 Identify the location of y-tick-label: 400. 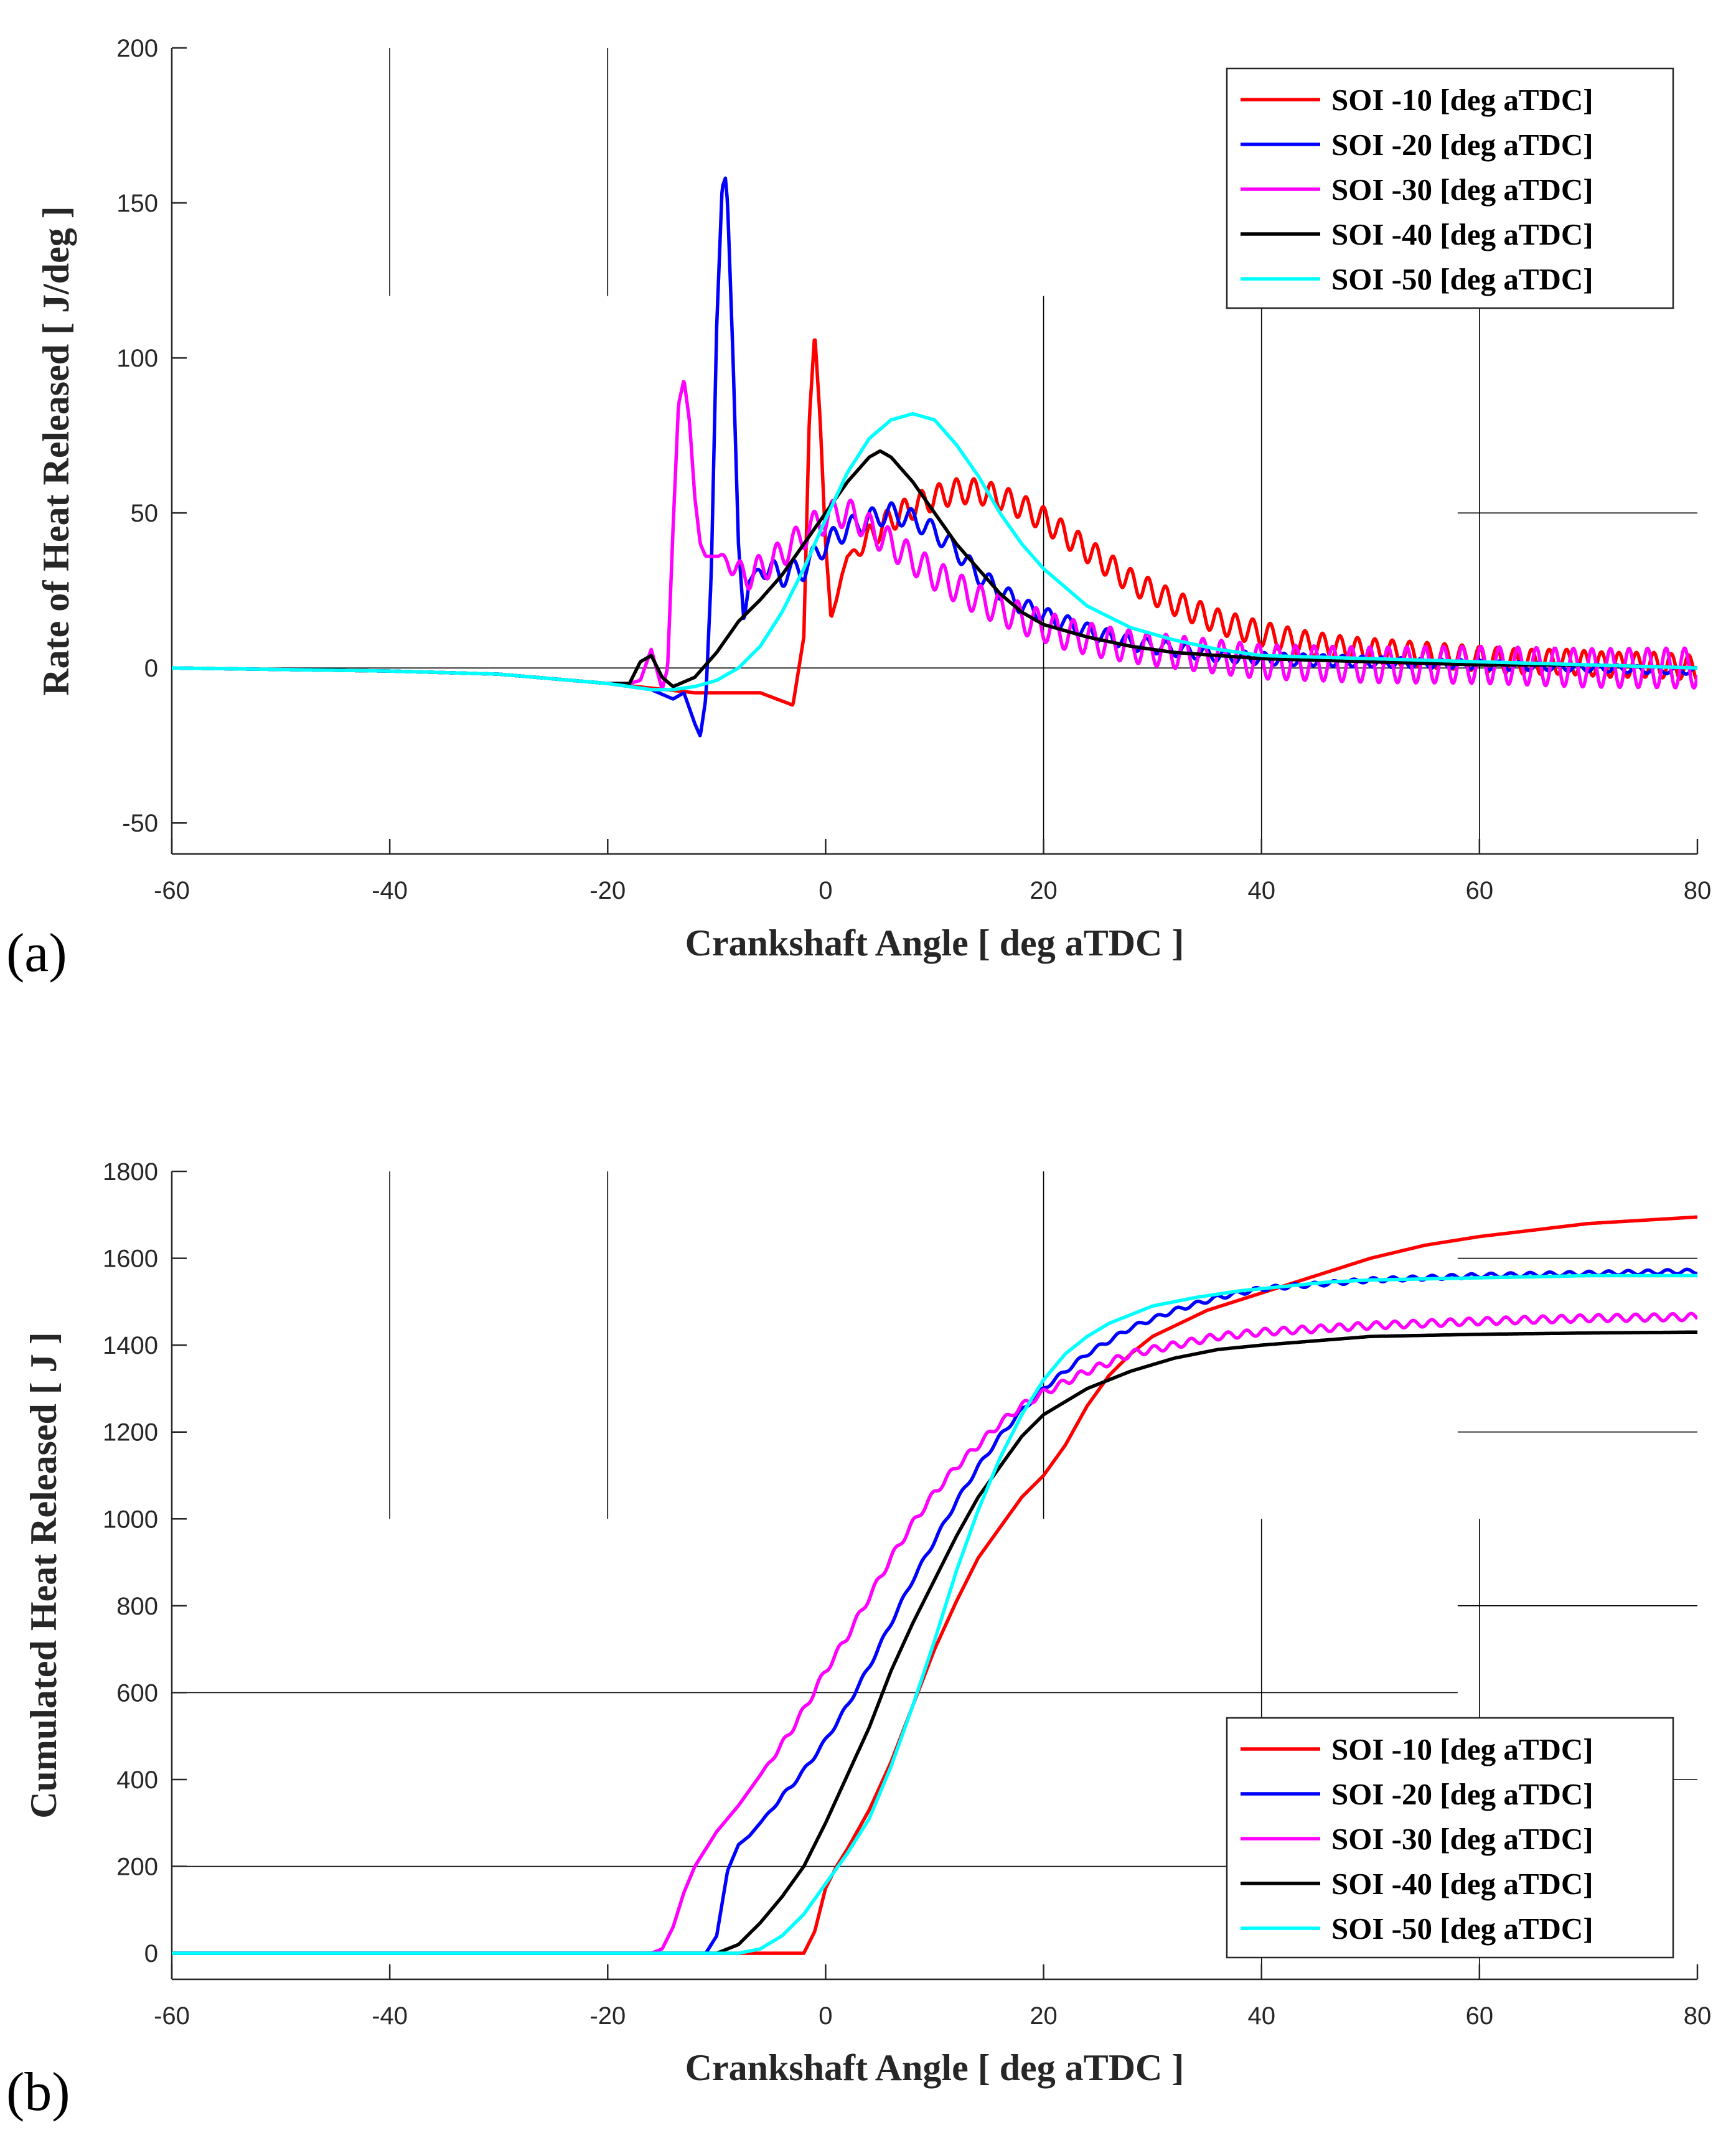
(137, 1780).